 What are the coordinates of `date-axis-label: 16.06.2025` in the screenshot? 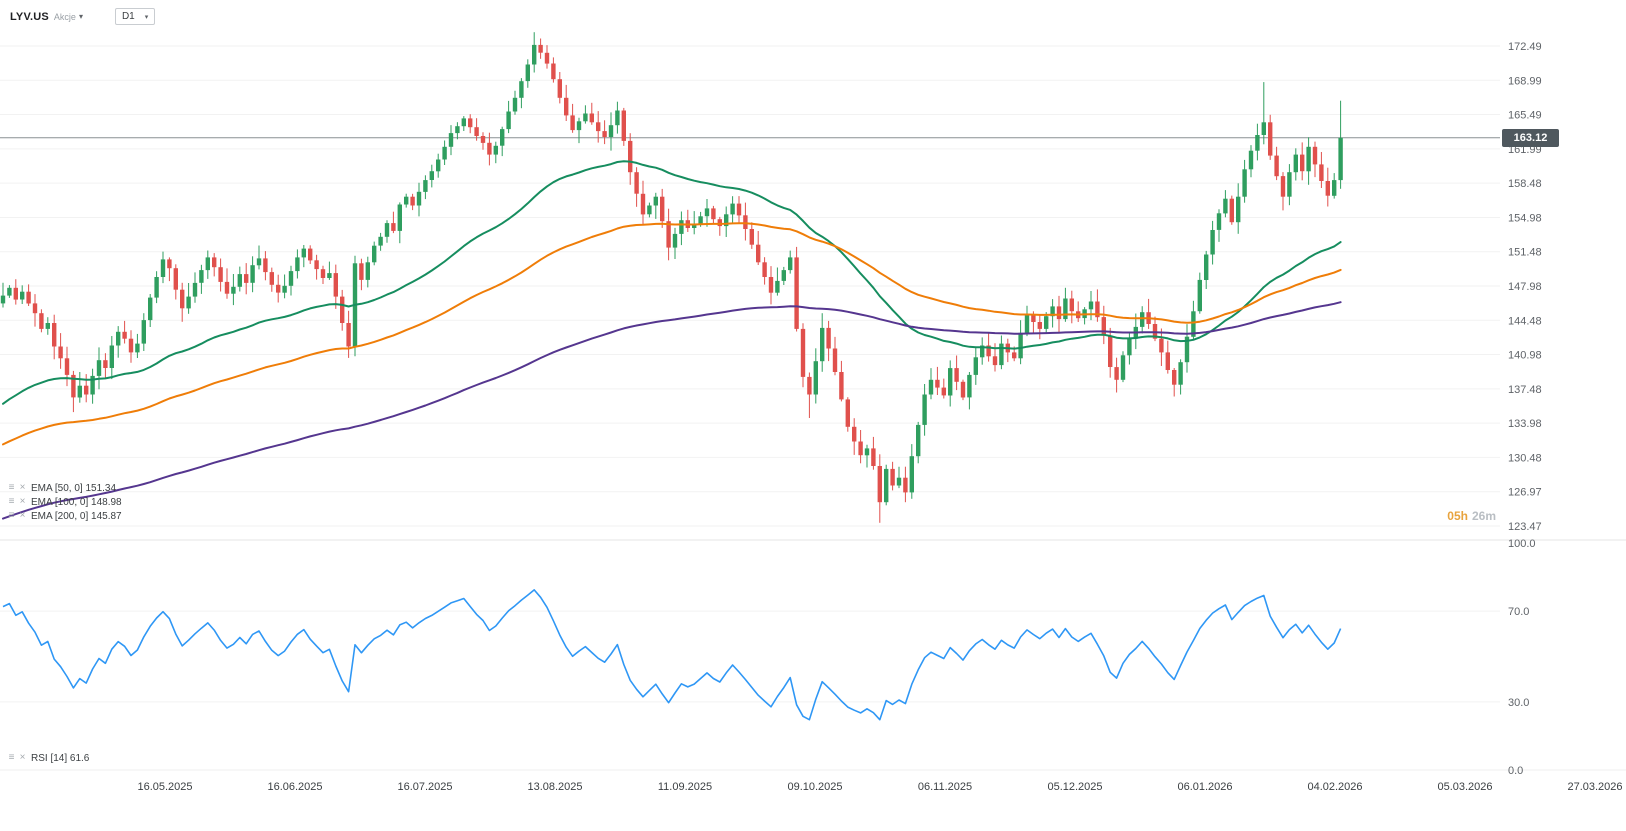 It's located at (294, 787).